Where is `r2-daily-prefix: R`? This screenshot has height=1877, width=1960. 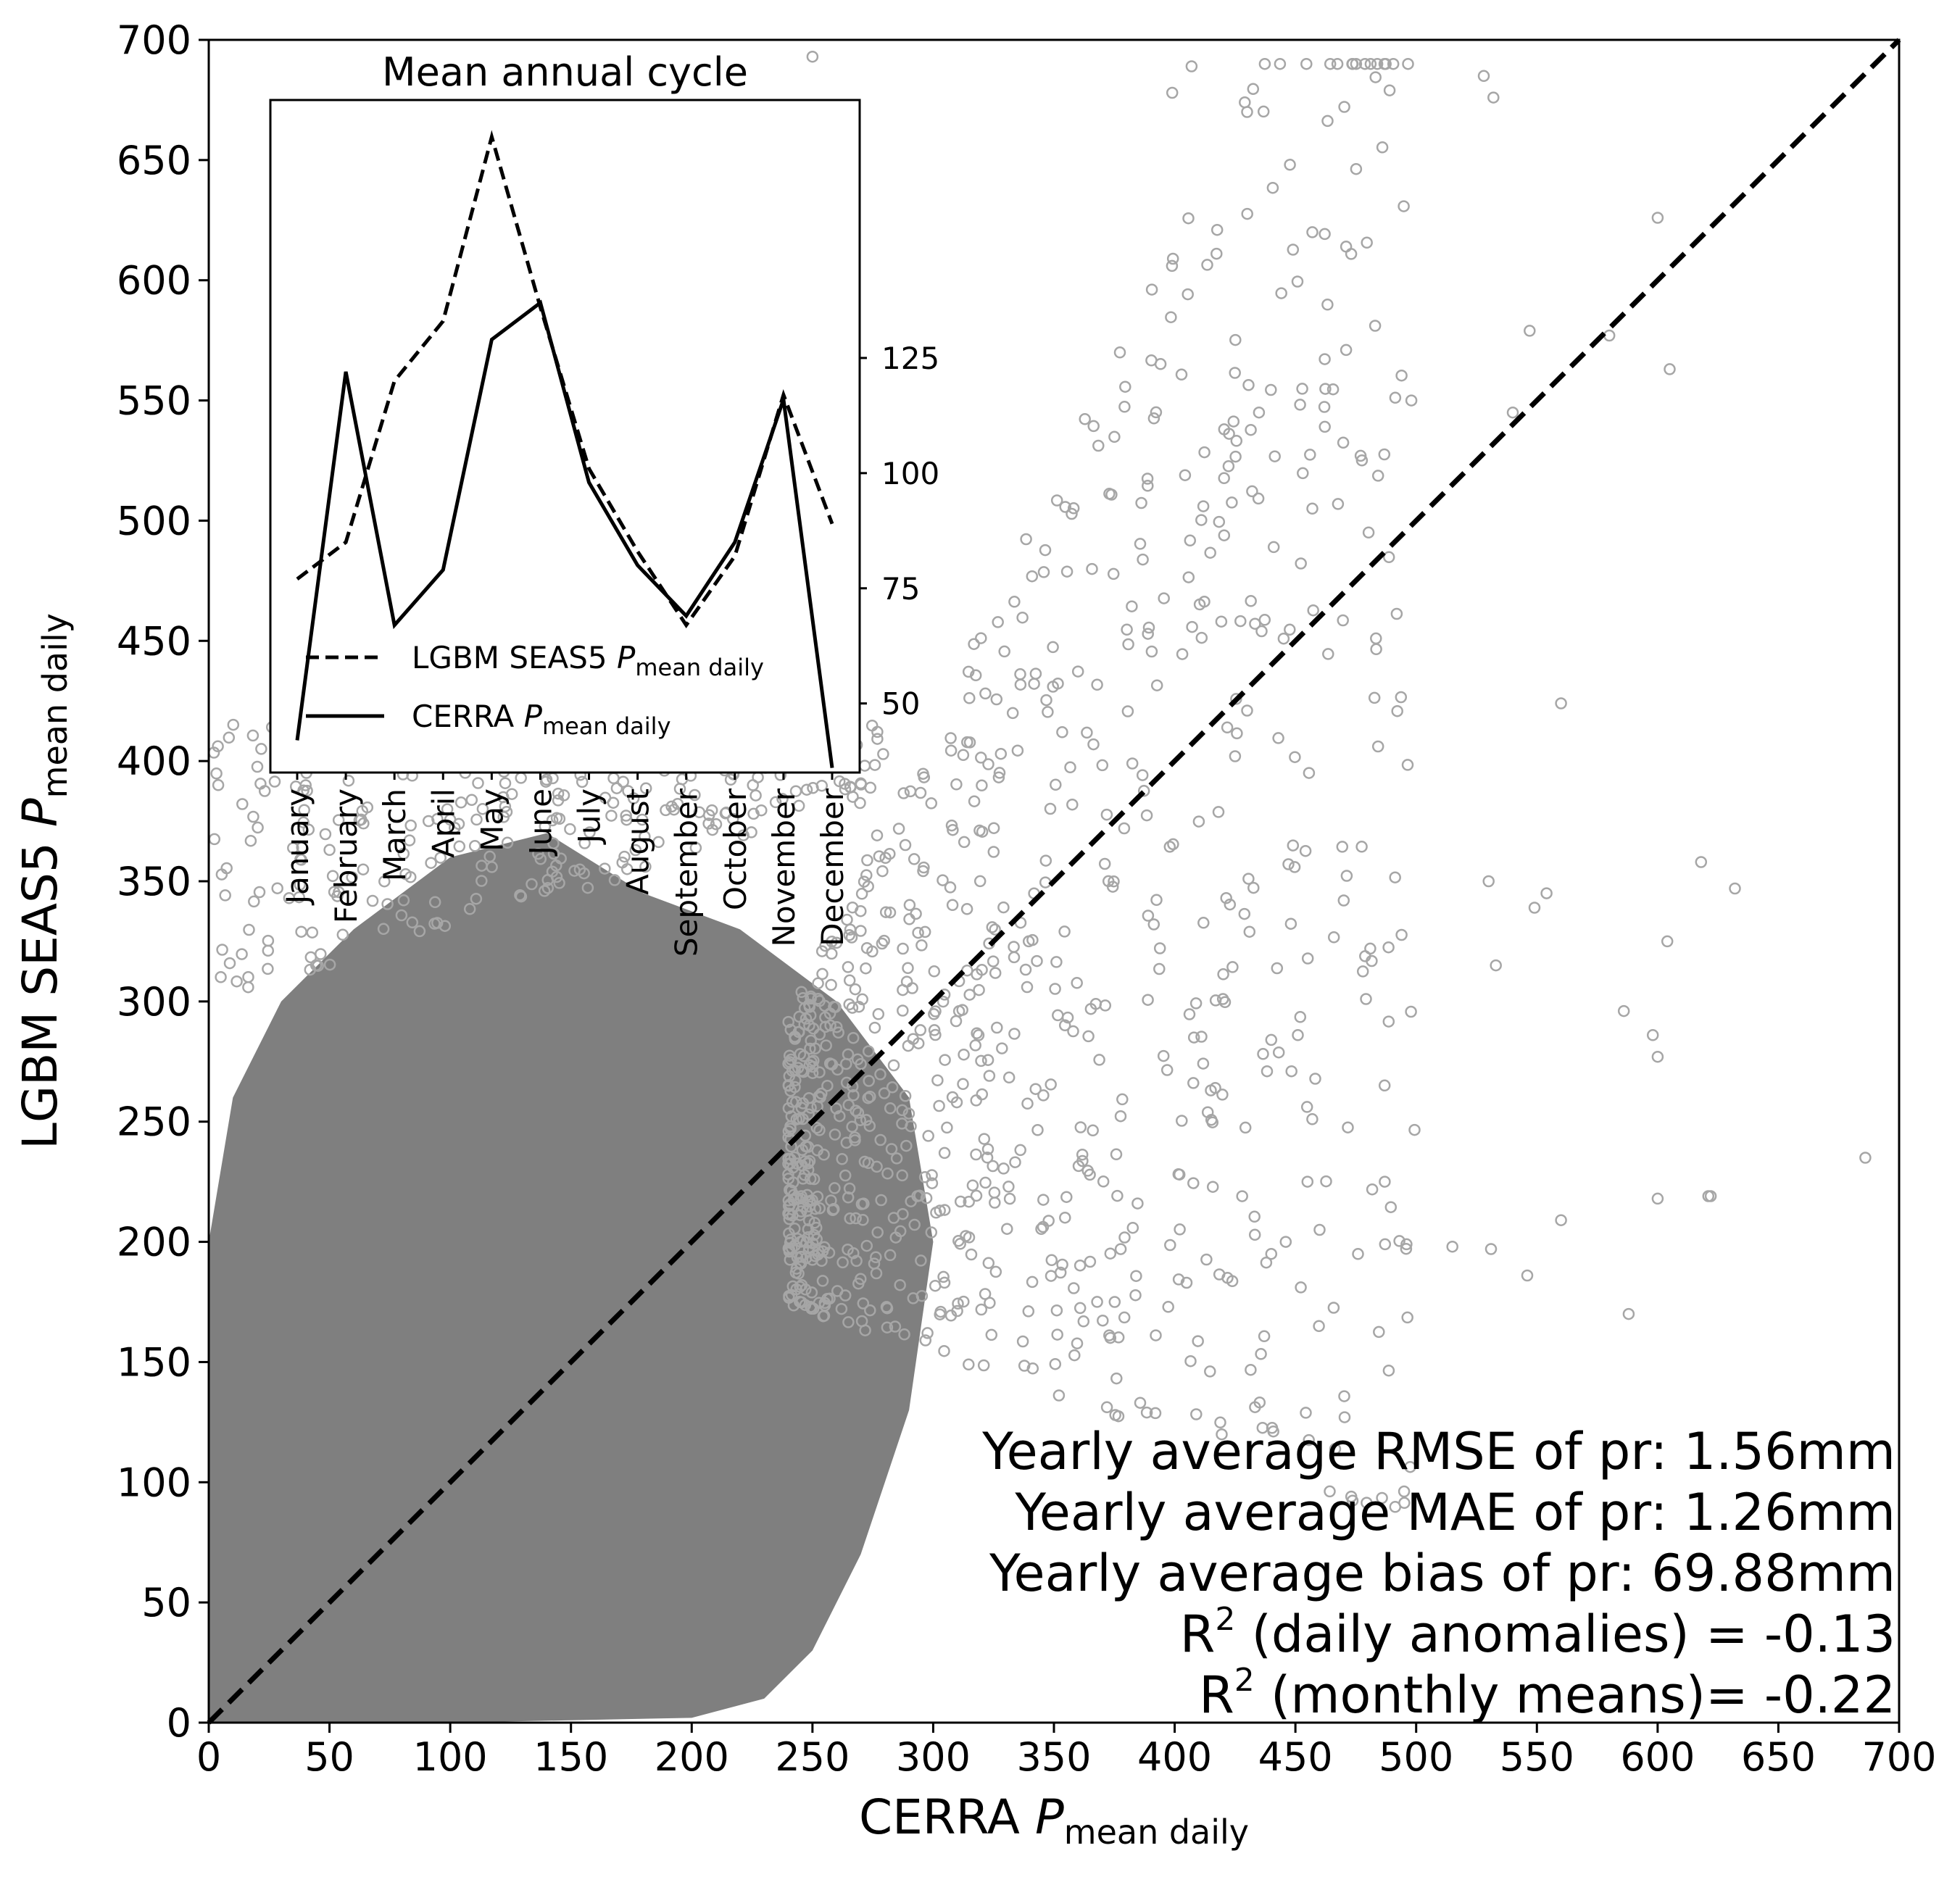 r2-daily-prefix: R is located at coordinates (1198, 1634).